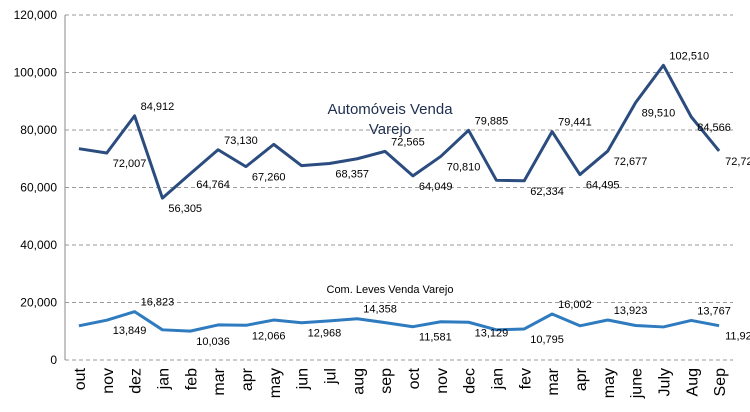 The image size is (750, 412). I want to click on data-label: 11,581, so click(435, 338).